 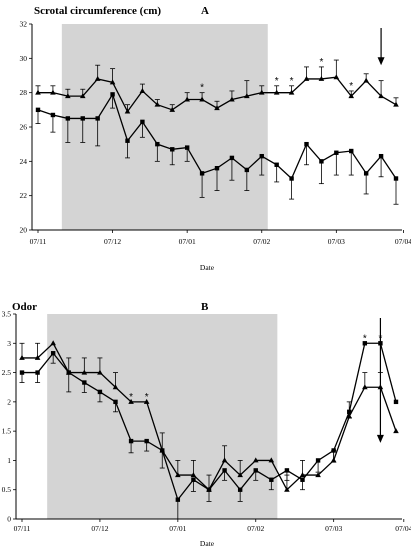 What do you see at coordinates (336, 241) in the screenshot?
I see `x-tick-label: 07/03` at bounding box center [336, 241].